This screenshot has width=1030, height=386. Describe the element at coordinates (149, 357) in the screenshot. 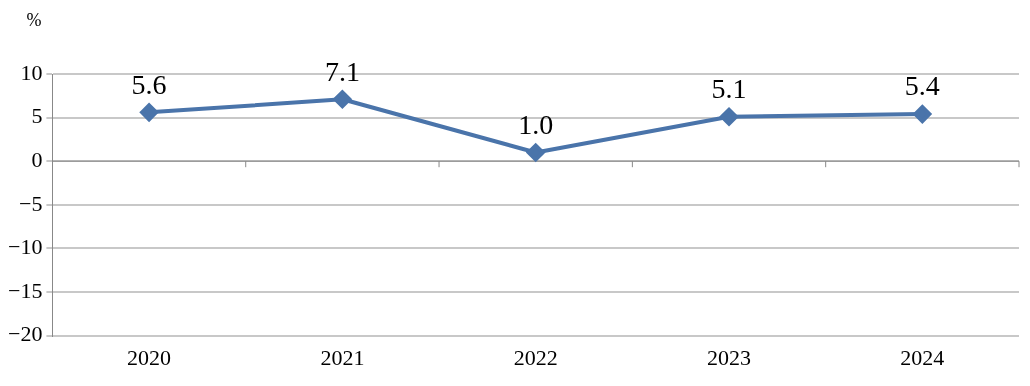

I see `x-tick-label: 2020` at that location.